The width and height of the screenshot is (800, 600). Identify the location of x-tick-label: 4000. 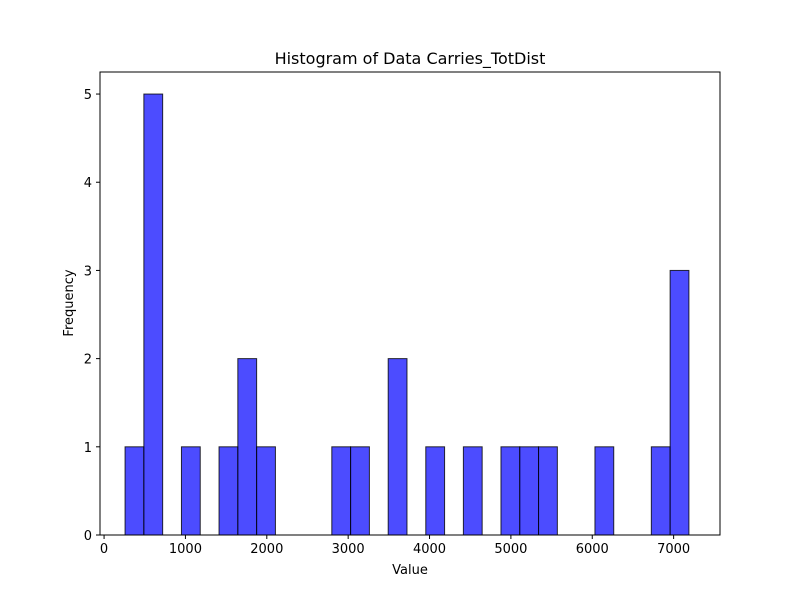
(429, 549).